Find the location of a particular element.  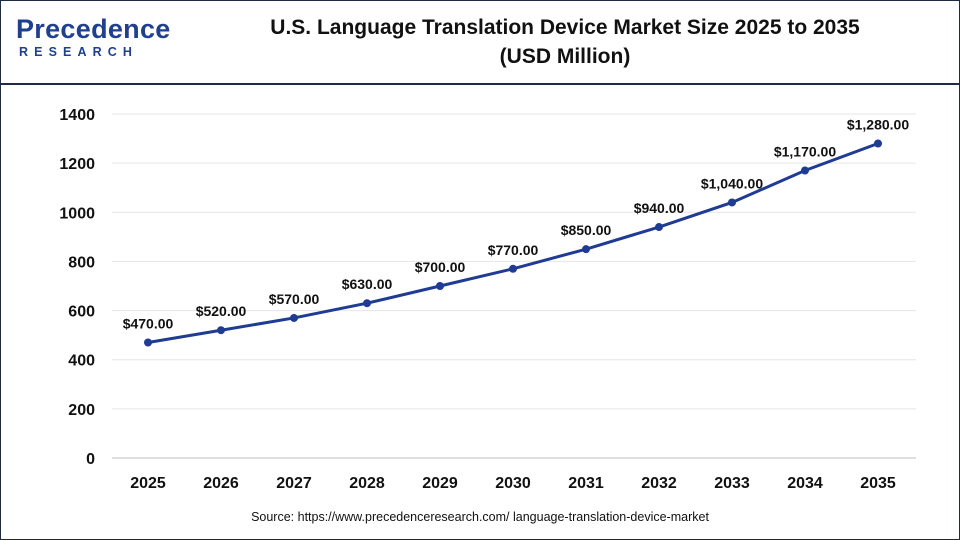

x-tick-label: 2028 is located at coordinates (367, 483).